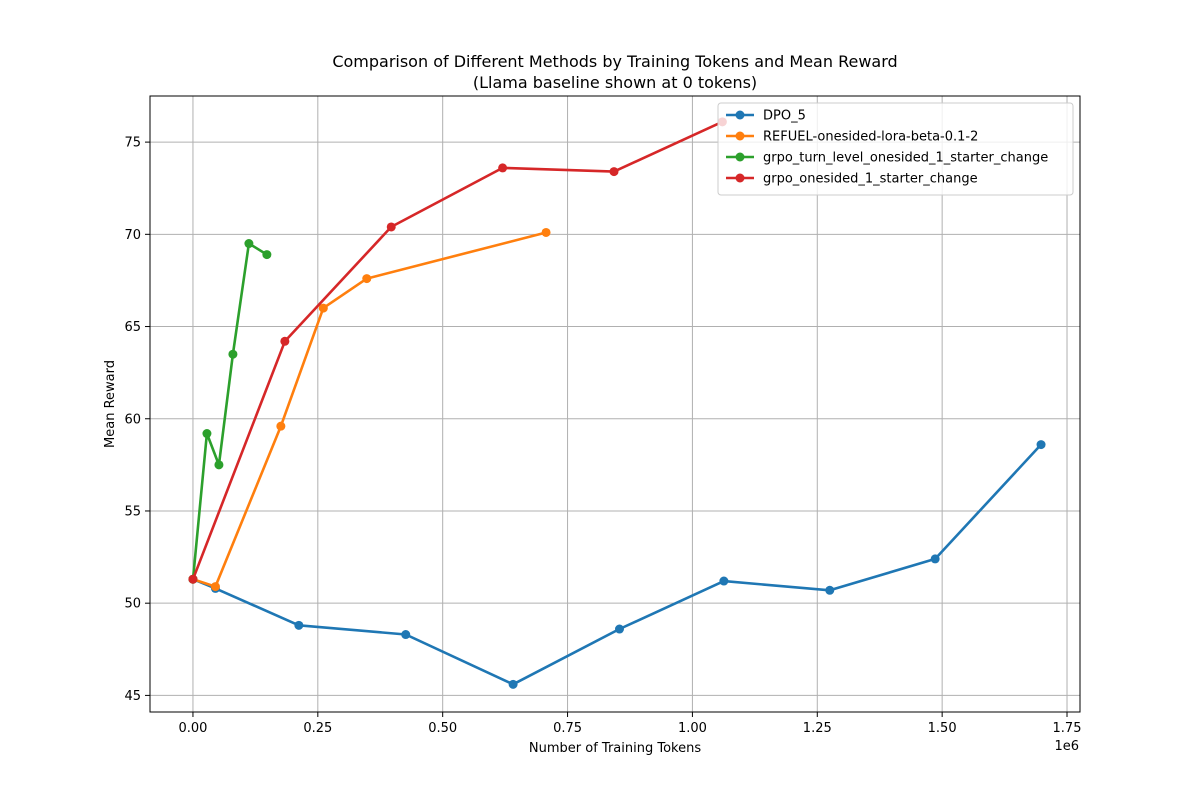 The image size is (1200, 800). I want to click on legend-item: DPO_5, so click(766, 116).